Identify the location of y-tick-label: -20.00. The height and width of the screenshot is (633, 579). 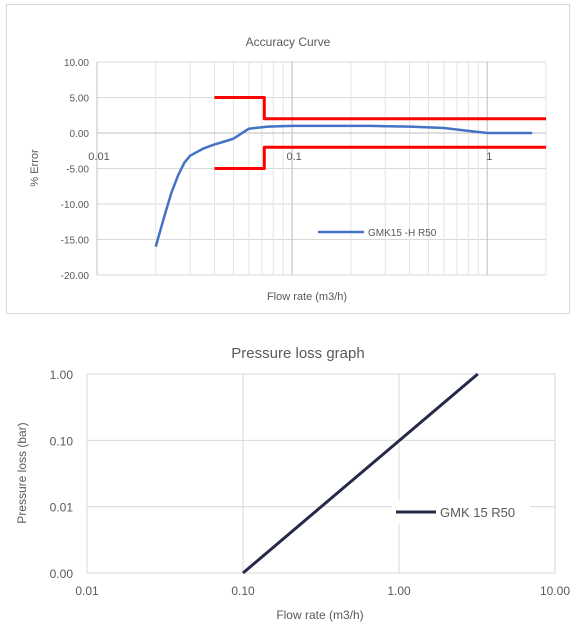
(75, 276).